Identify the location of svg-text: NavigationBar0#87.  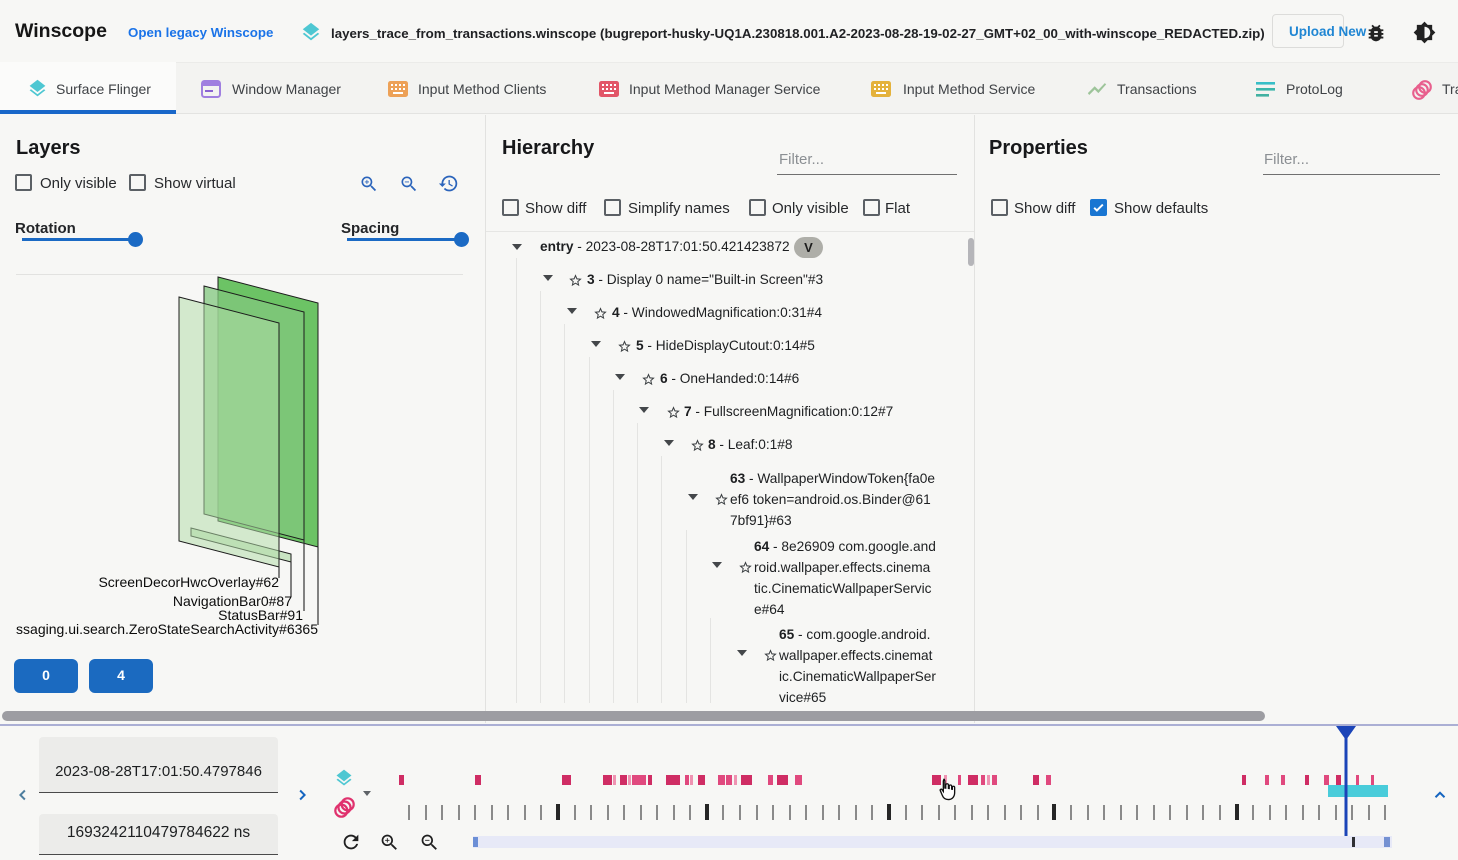
(232, 601).